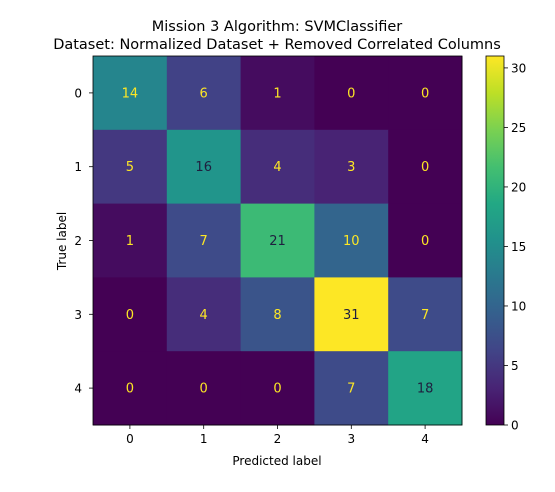 The height and width of the screenshot is (492, 555). I want to click on heatmap-cell-r4-c4, so click(425, 388).